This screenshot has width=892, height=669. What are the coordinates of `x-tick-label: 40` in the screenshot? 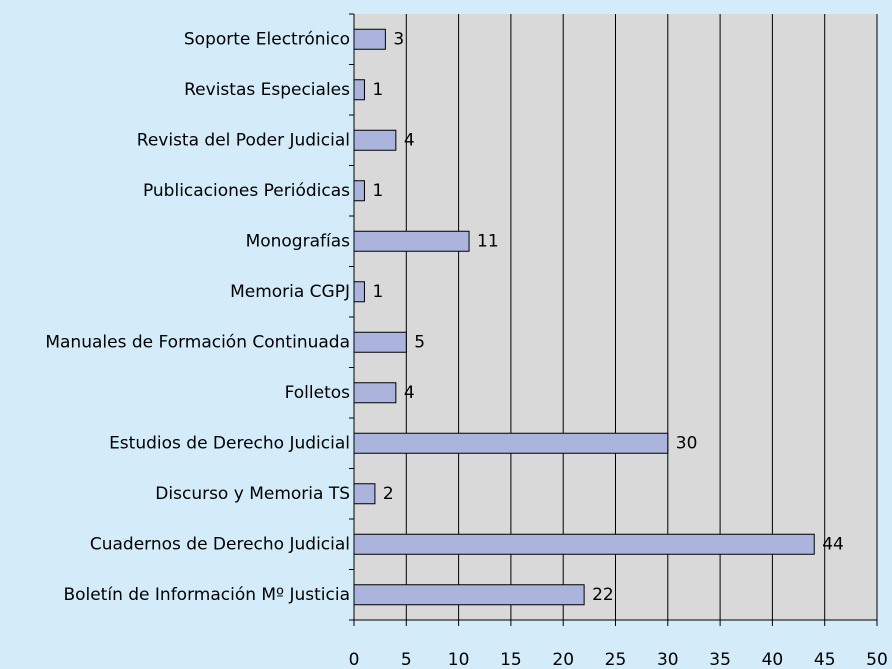 It's located at (773, 659).